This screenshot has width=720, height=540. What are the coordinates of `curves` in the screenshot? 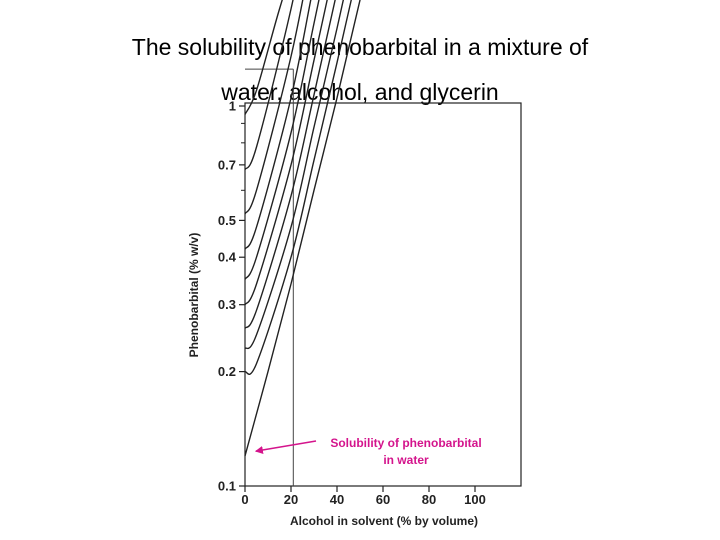 It's located at (302, 228).